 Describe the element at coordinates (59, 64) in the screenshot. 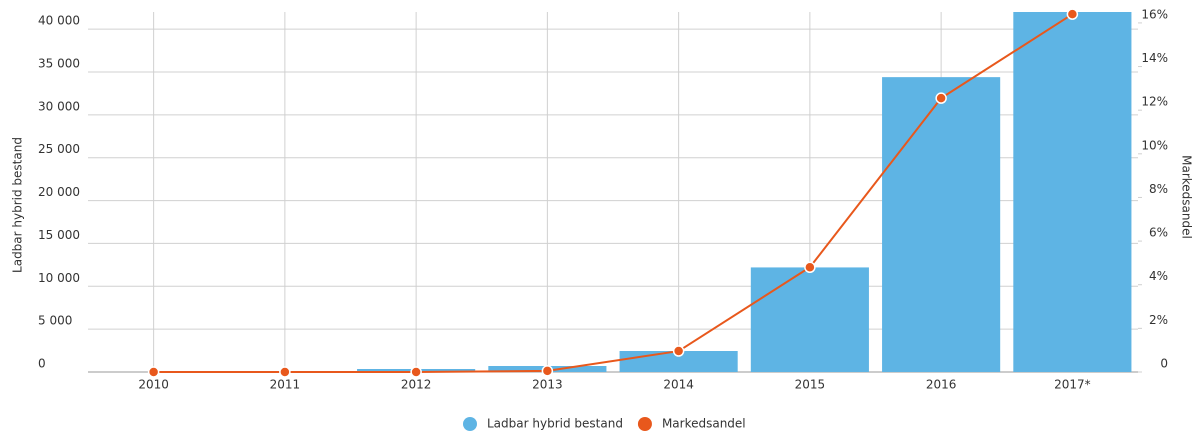

I see `y-tick-label: 35 000` at that location.